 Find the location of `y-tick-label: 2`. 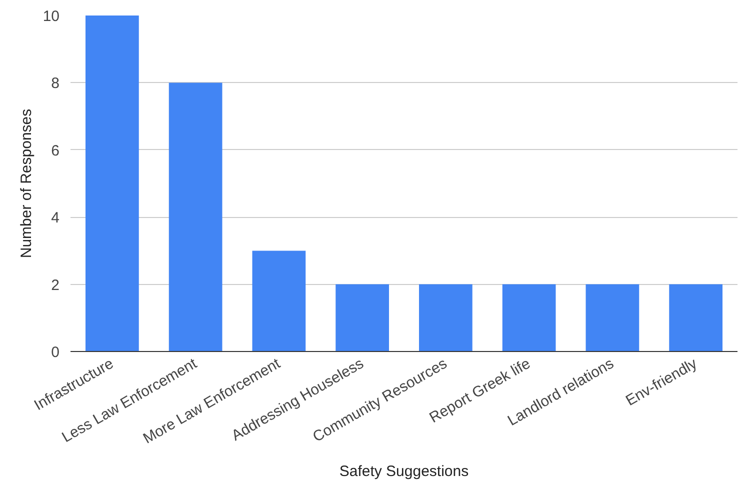

y-tick-label: 2 is located at coordinates (55, 285).